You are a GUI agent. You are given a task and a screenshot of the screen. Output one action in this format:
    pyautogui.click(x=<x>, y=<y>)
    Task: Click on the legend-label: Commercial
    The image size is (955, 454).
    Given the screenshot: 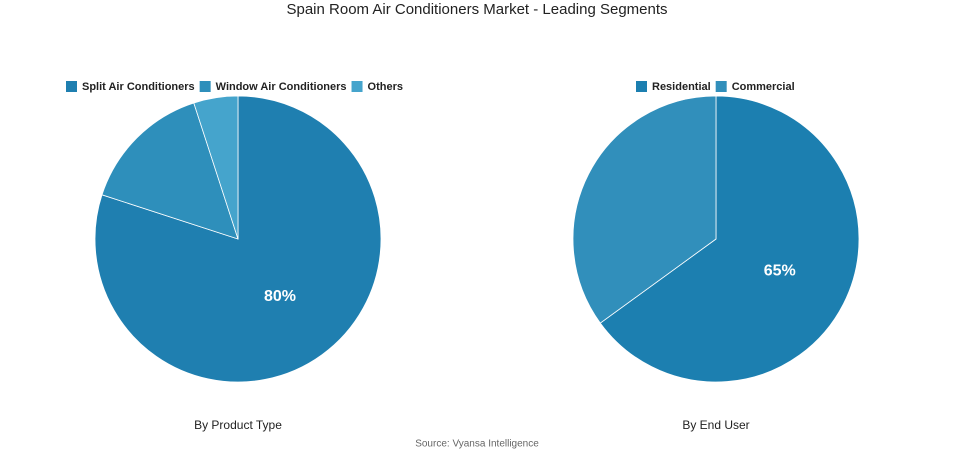 What is the action you would take?
    pyautogui.click(x=763, y=87)
    